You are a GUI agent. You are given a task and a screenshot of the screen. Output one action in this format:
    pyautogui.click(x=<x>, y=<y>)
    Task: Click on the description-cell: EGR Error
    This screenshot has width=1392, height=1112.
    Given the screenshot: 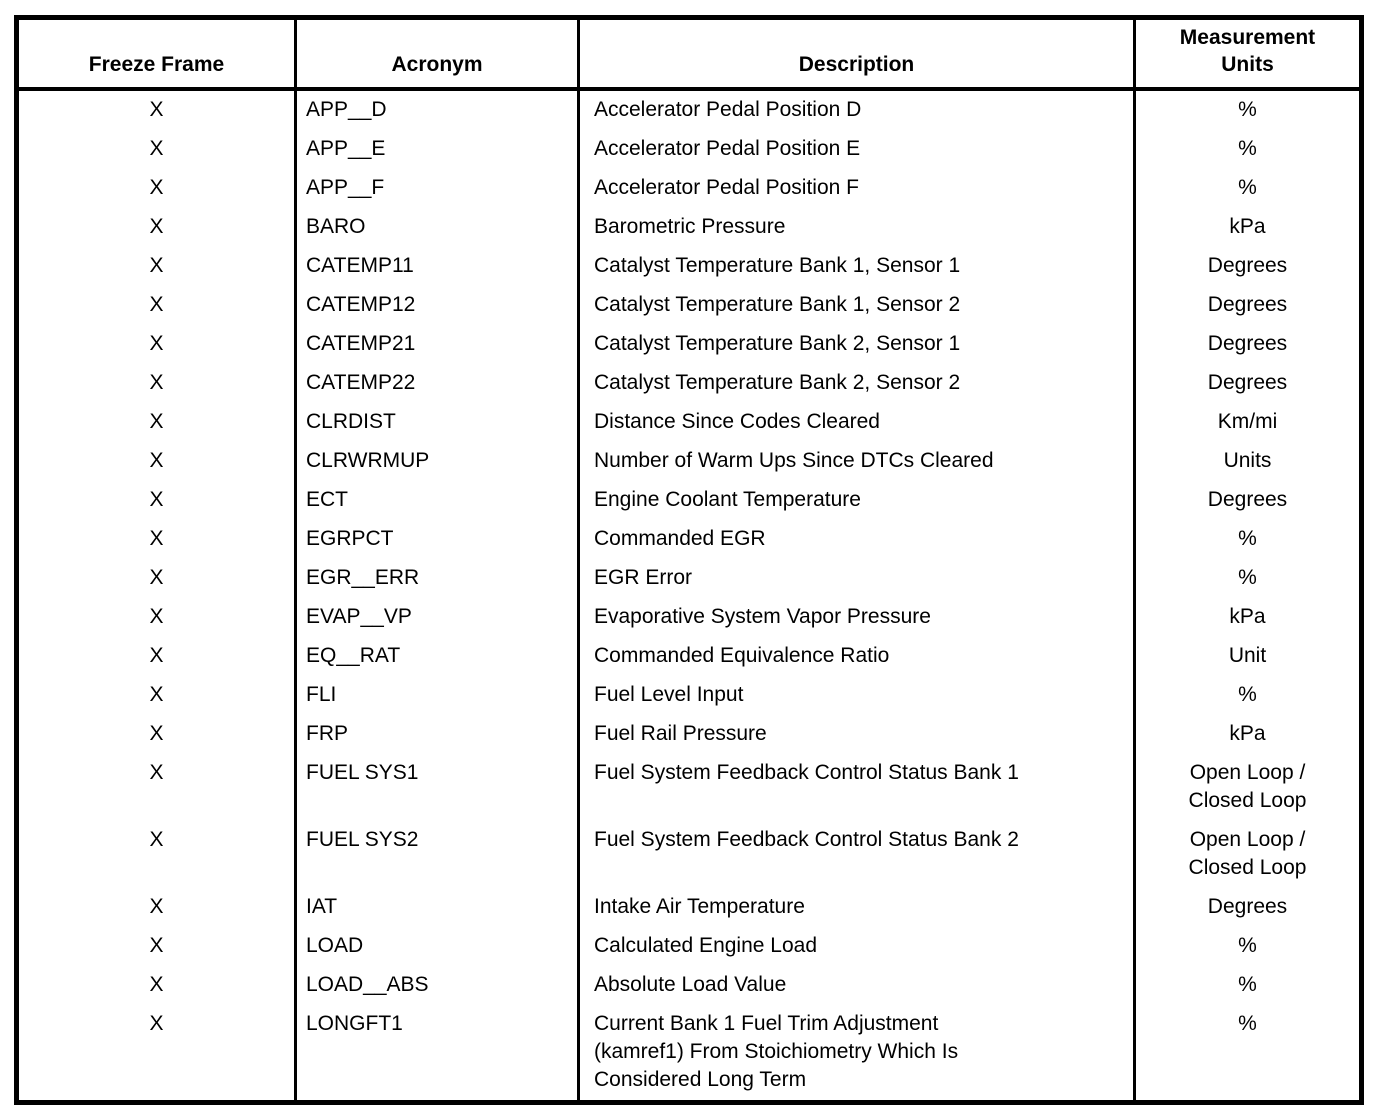 What is the action you would take?
    pyautogui.click(x=856, y=578)
    